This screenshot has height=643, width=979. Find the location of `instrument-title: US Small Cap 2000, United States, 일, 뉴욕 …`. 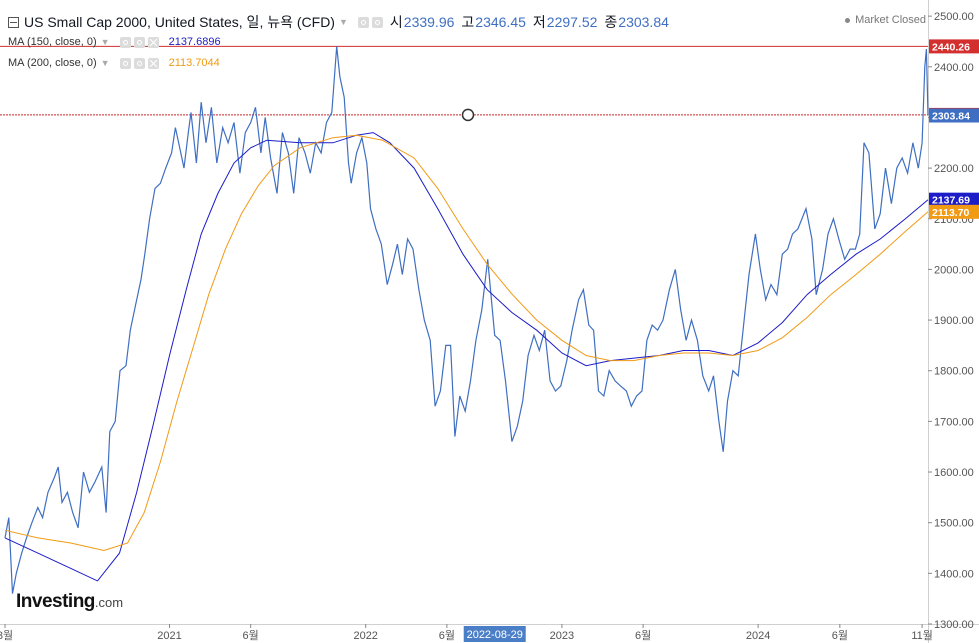

instrument-title: US Small Cap 2000, United States, 일, 뉴욕 … is located at coordinates (179, 22).